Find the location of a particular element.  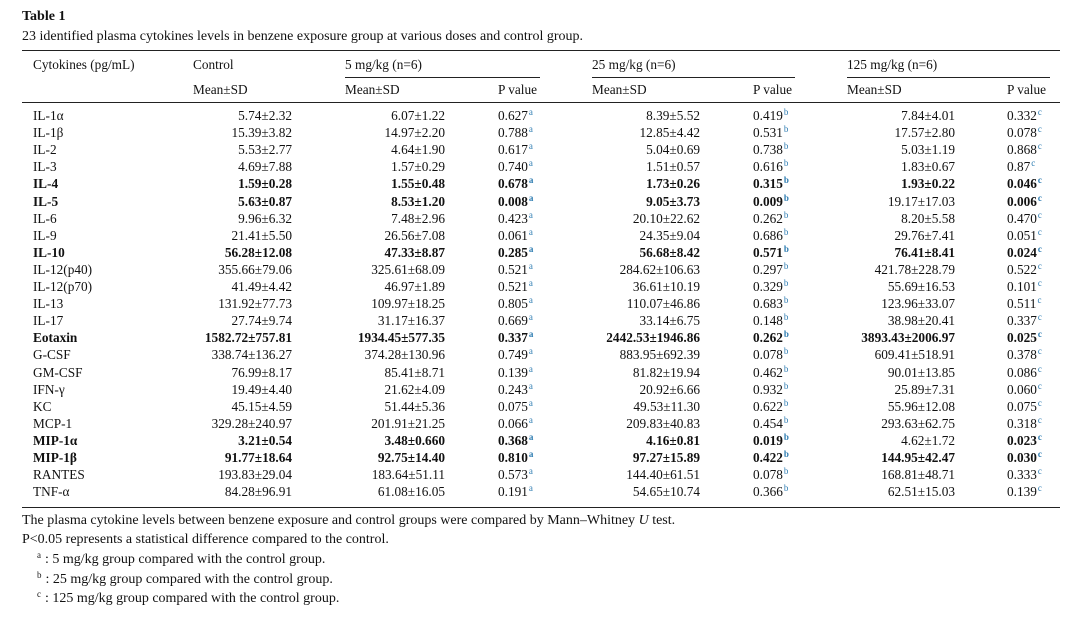

table-cell: 883.95±692.39 is located at coordinates (660, 355).